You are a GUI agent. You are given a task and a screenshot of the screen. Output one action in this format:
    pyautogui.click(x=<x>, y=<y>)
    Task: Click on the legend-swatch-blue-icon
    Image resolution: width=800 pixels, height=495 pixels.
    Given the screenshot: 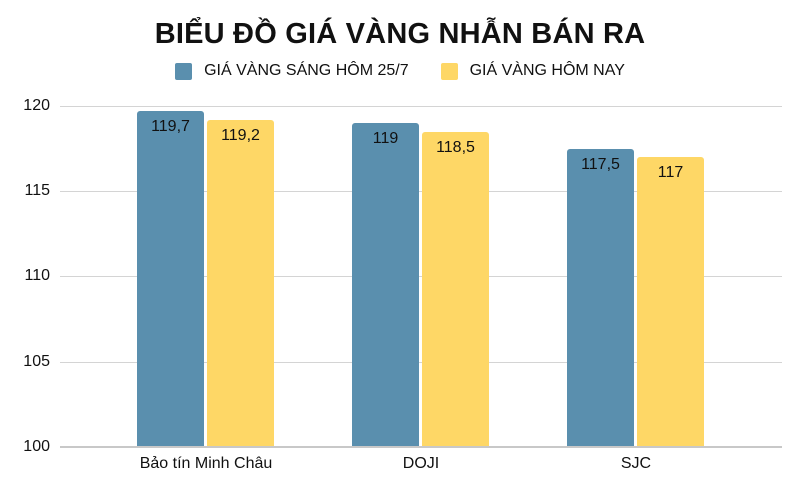 What is the action you would take?
    pyautogui.click(x=184, y=71)
    